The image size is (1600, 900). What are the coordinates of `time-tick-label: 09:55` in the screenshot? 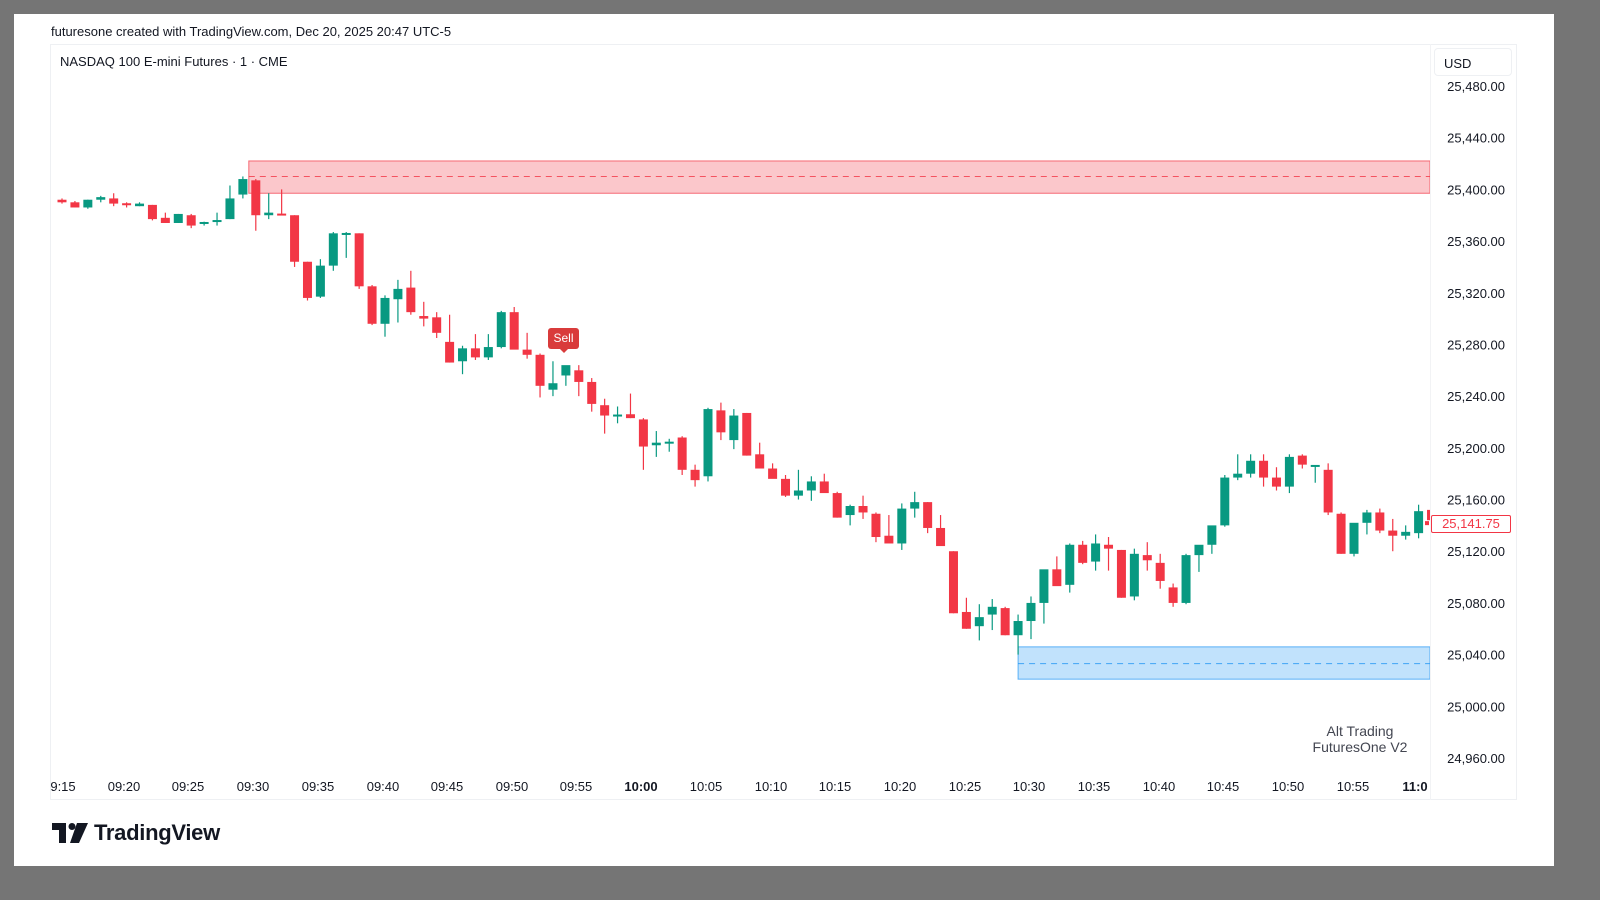 It's located at (576, 786).